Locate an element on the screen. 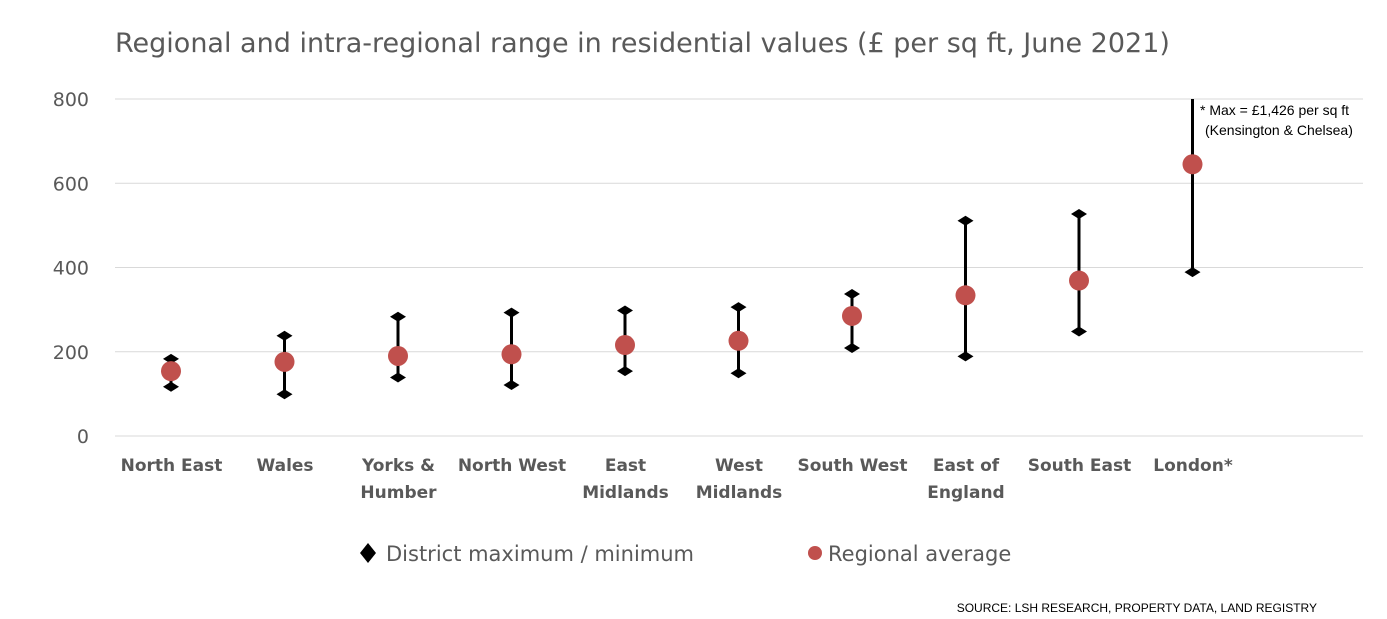 The image size is (1387, 619). legend-label-range: District maximum / minimum is located at coordinates (540, 554).